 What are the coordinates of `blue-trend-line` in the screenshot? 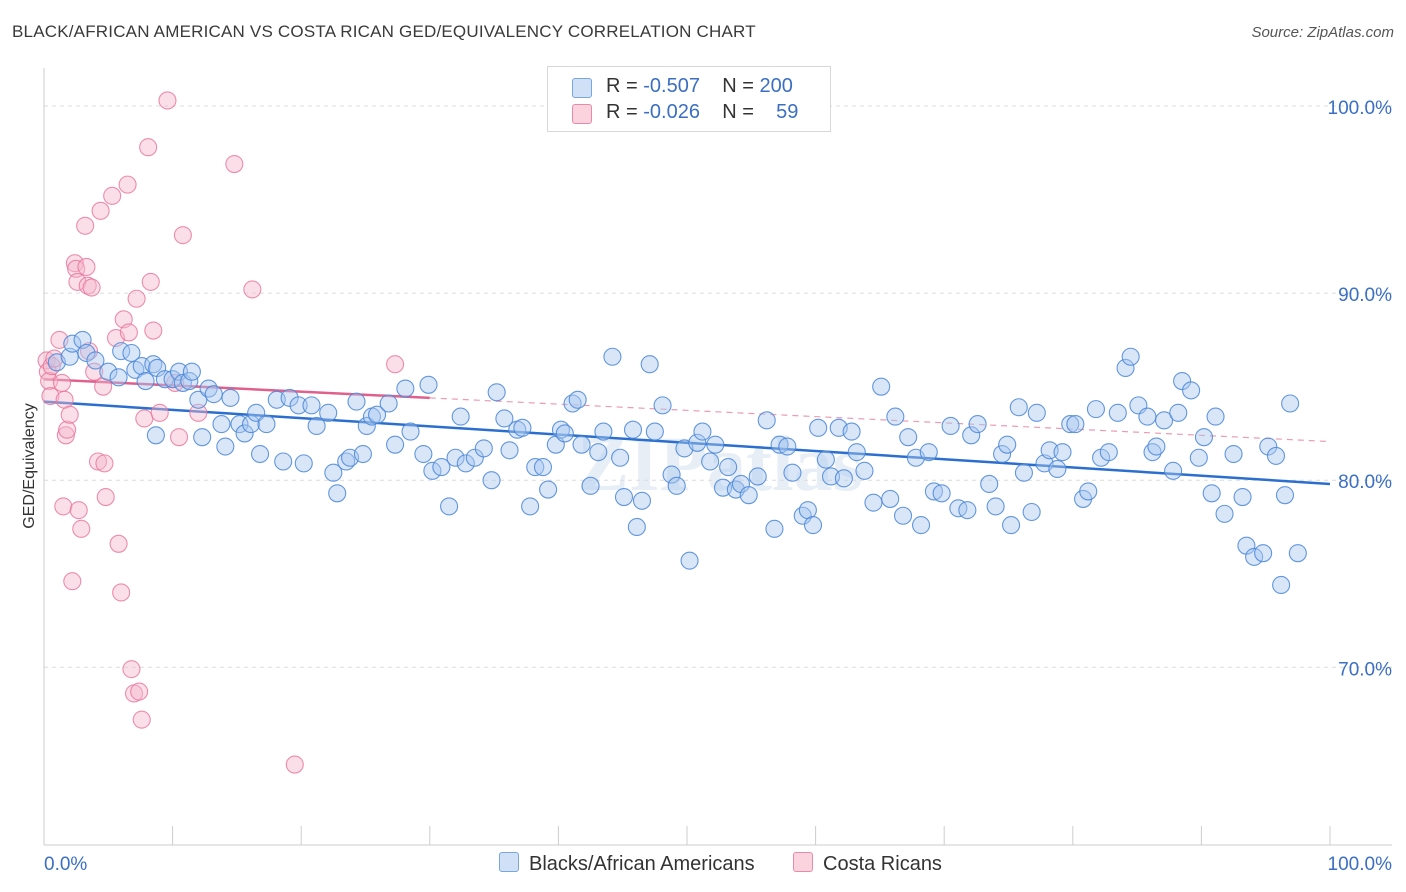 It's located at (687, 443).